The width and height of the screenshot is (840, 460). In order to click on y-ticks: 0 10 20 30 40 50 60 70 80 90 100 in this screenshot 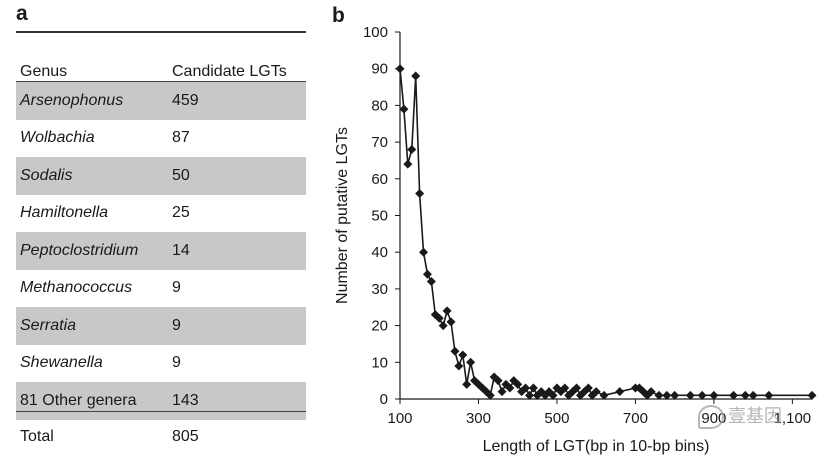, I will do `click(381, 216)`.